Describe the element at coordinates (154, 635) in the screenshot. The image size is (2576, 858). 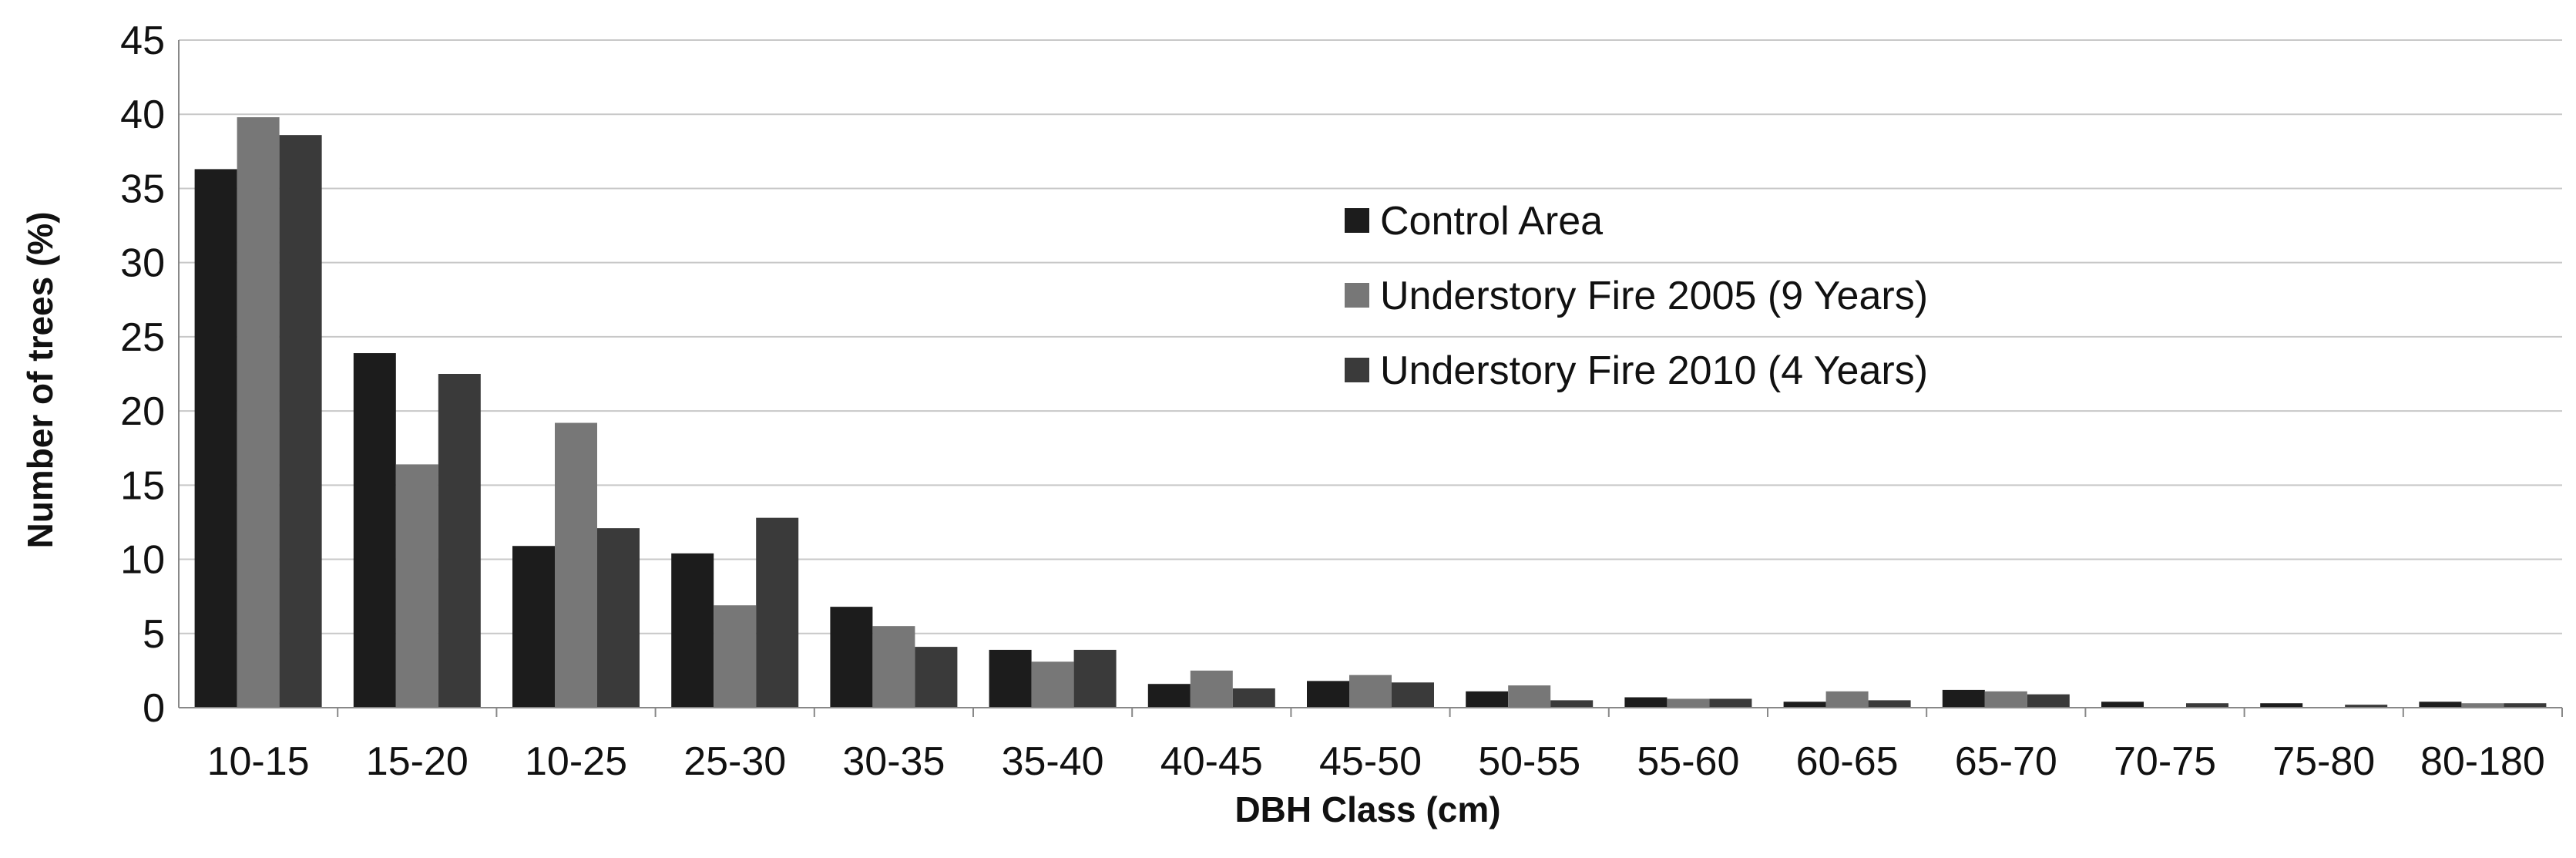
I see `y-tick-label: 5` at that location.